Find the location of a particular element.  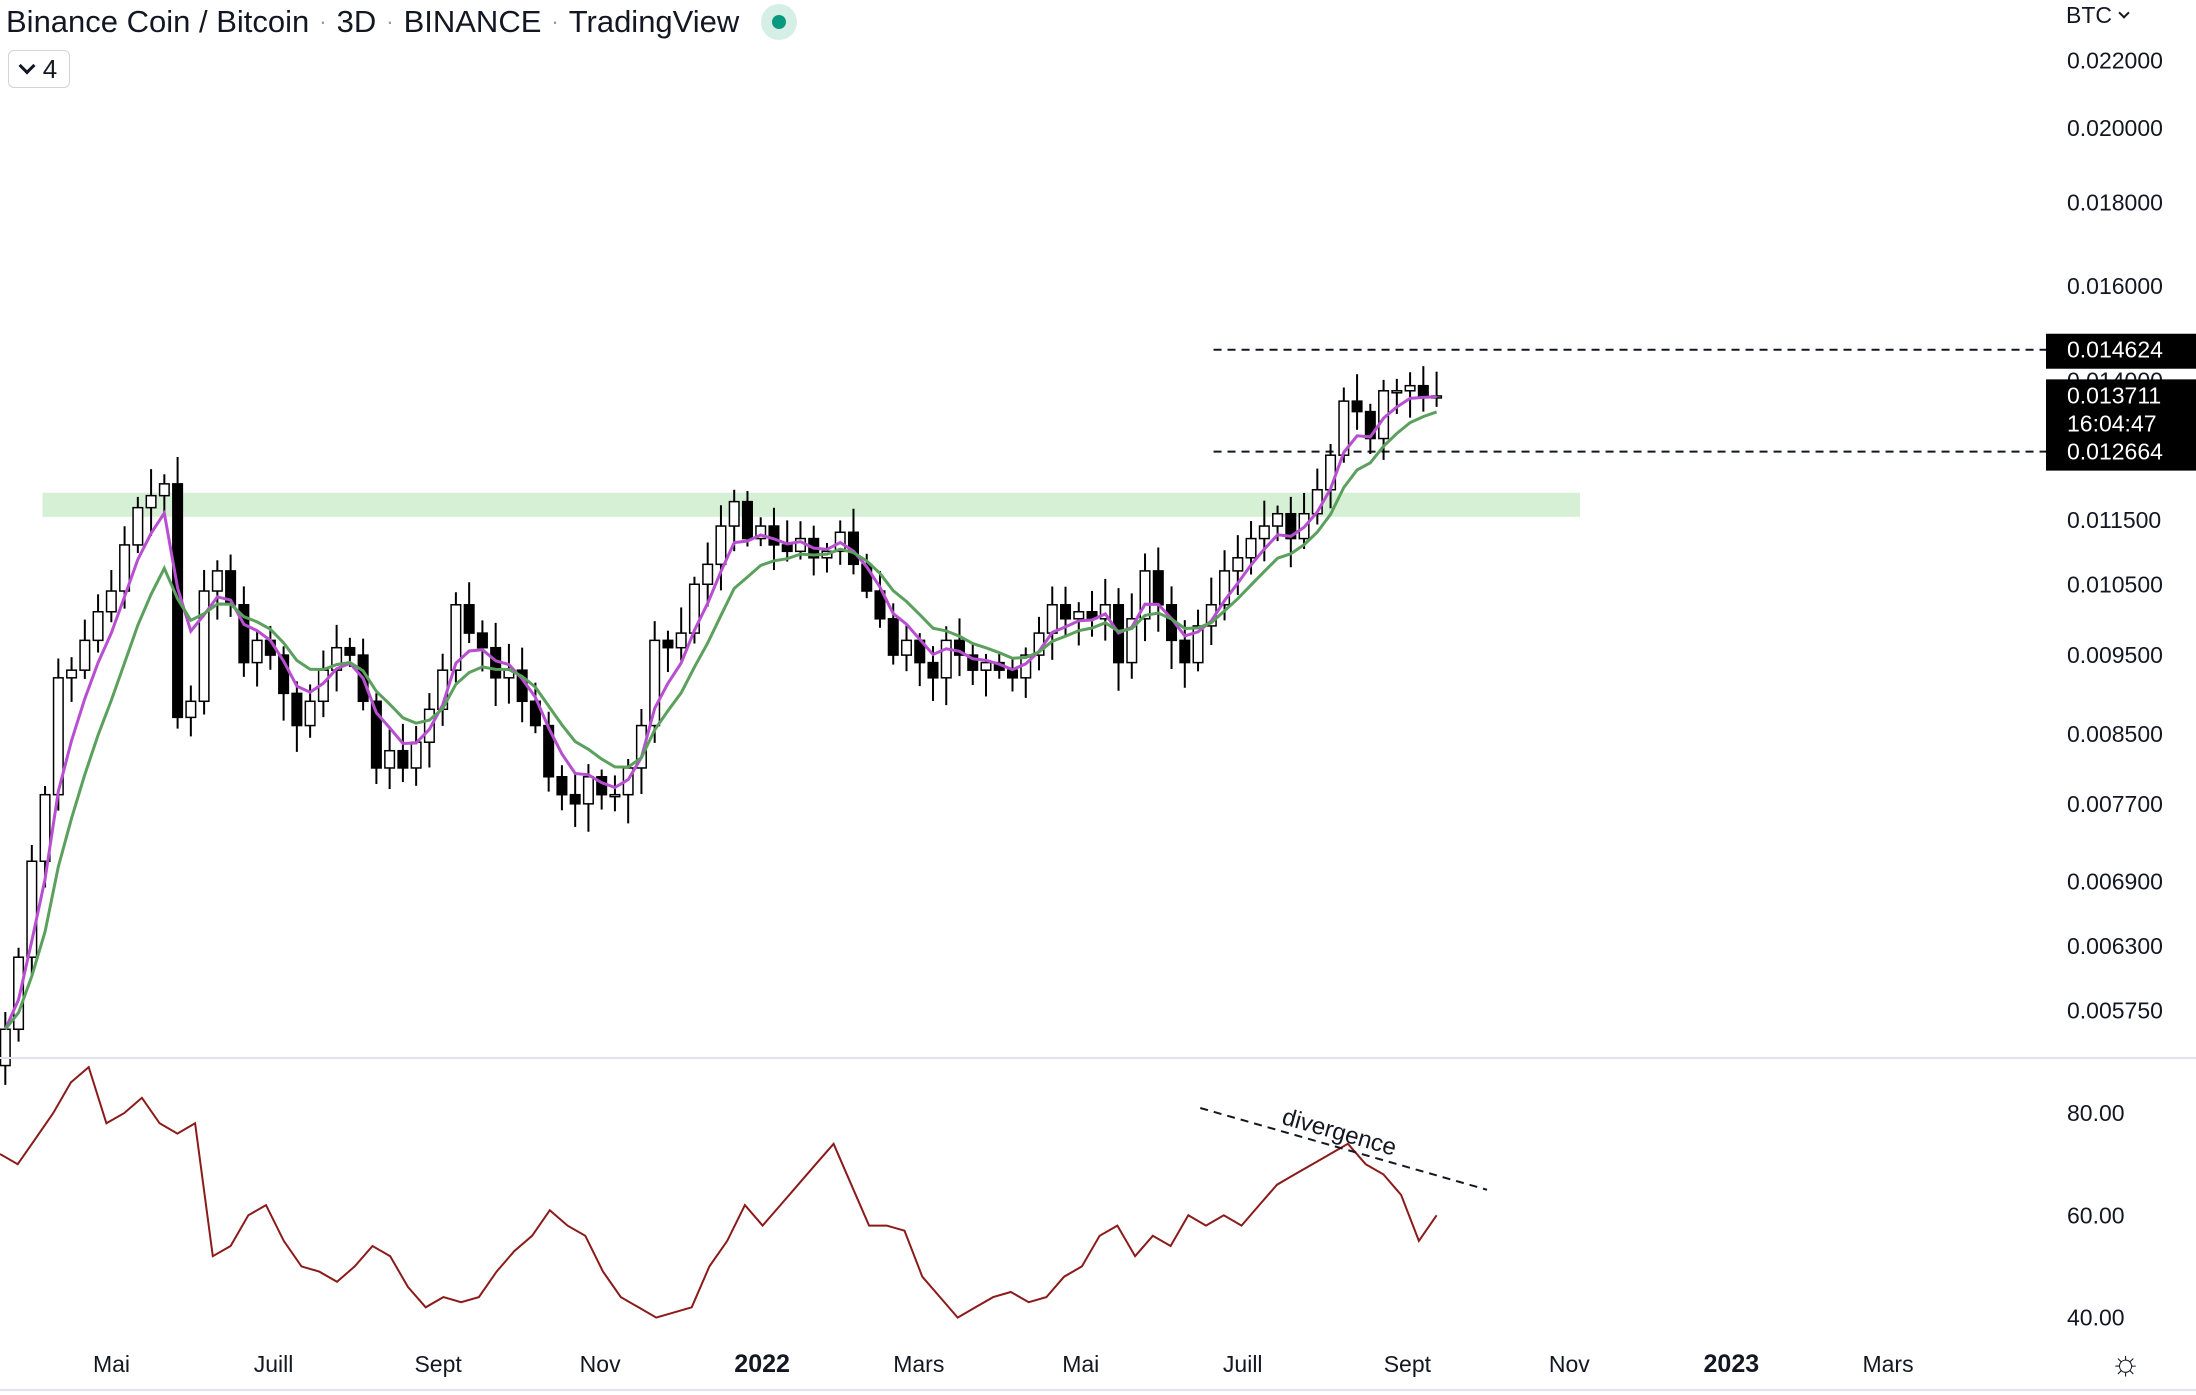

rsi-line is located at coordinates (719, 1192).